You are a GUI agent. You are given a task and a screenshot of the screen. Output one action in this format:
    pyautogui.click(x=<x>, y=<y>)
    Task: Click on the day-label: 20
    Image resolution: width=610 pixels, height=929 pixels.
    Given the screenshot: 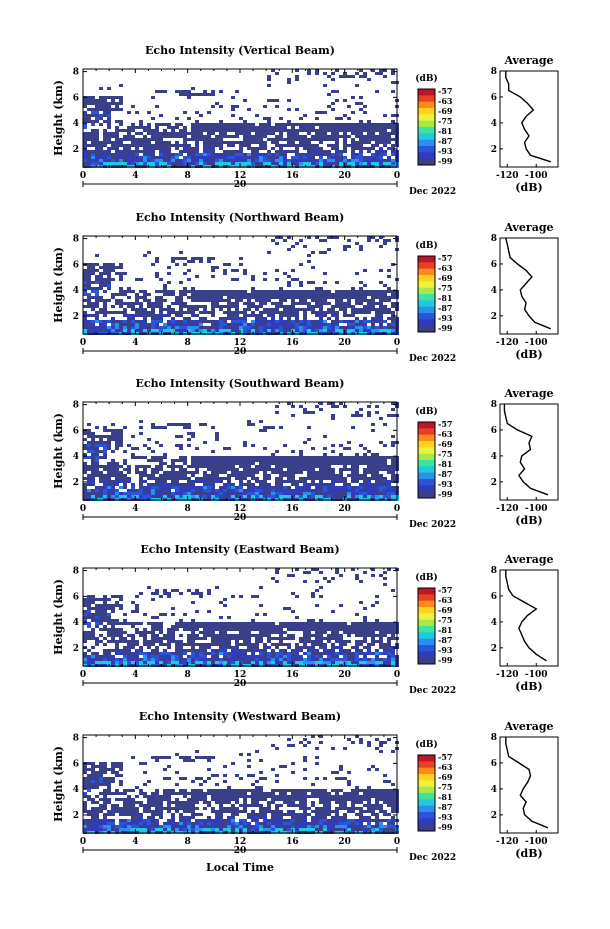 What is the action you would take?
    pyautogui.click(x=240, y=352)
    